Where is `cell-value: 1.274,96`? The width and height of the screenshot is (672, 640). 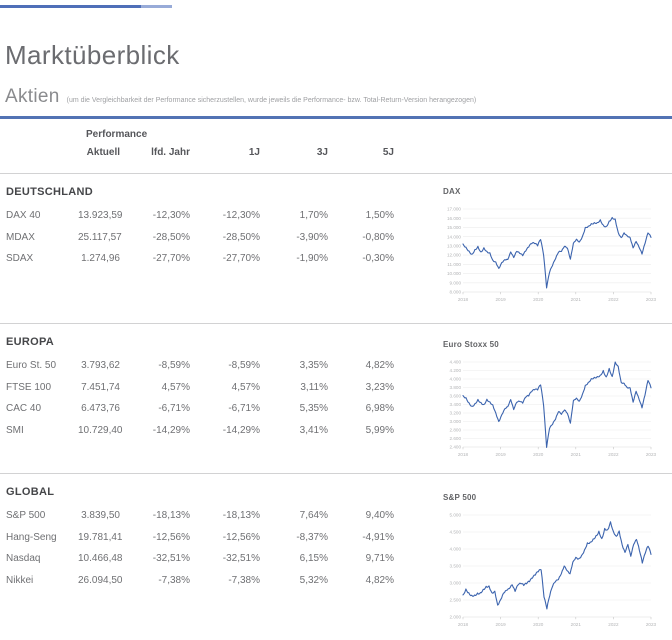 cell-value: 1.274,96 is located at coordinates (100, 258).